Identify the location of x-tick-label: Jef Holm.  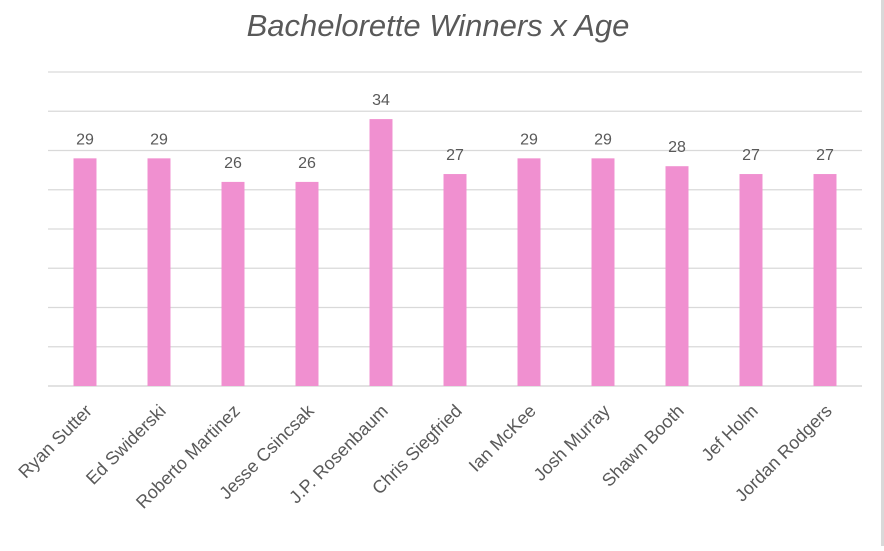
(729, 433).